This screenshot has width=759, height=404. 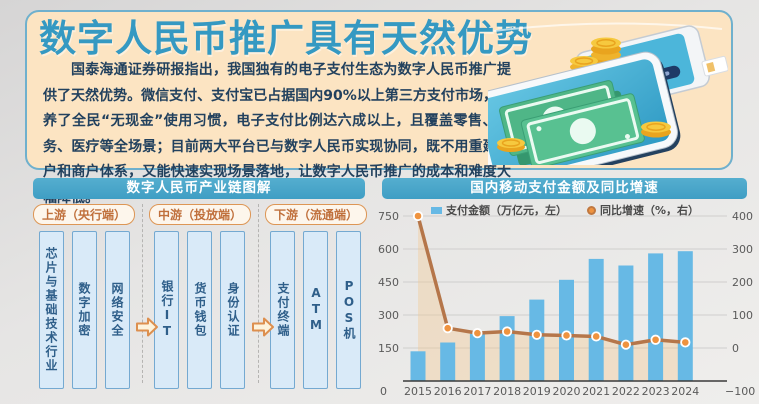 I want to click on chart-legend: 支付金额（万亿元，左） 同比增速（%，右）, so click(x=565, y=210).